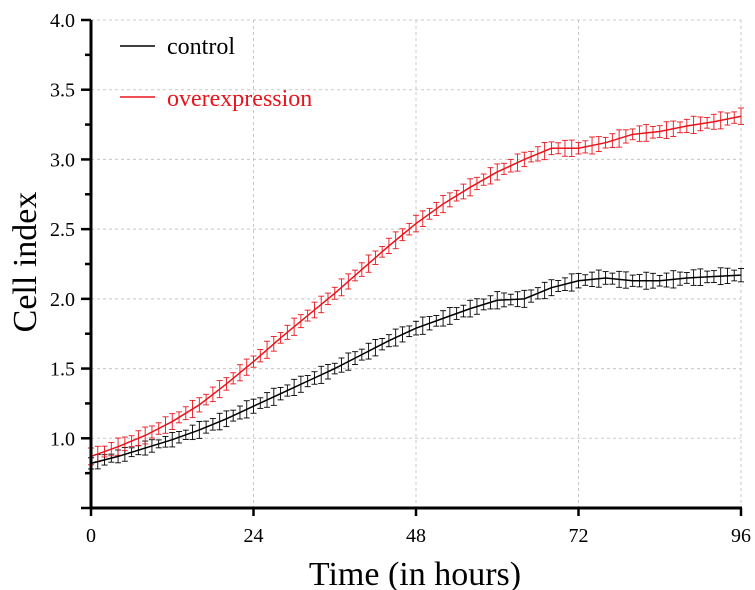 The image size is (755, 590). Describe the element at coordinates (62, 300) in the screenshot. I see `y-tick-label: 2.0` at that location.